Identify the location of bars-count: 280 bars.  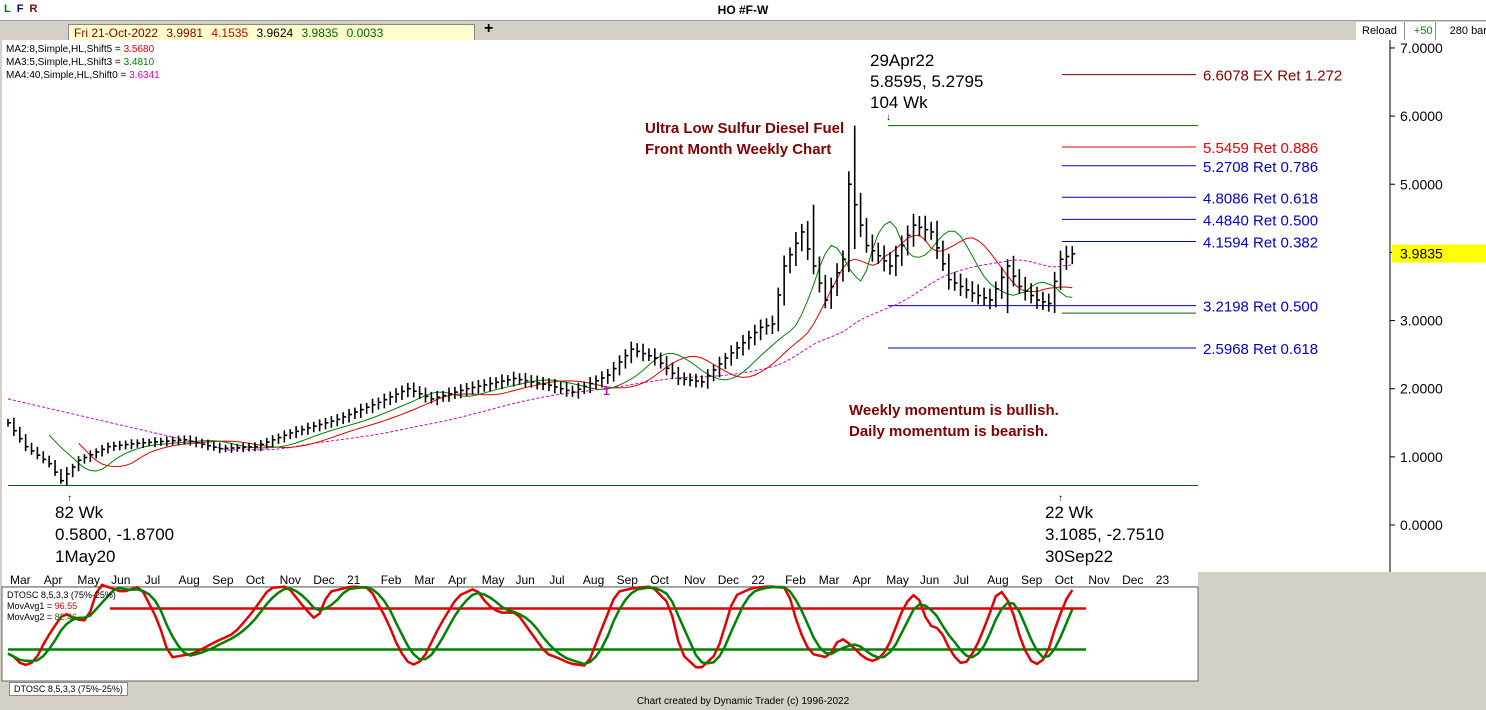
(1467, 31).